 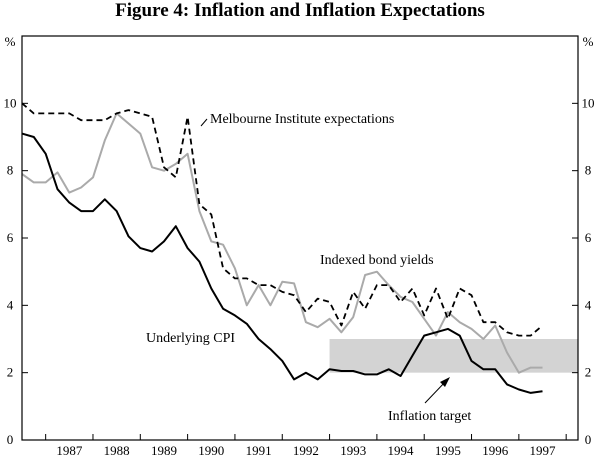 I want to click on y-tick-label-left: 6, so click(x=10, y=237).